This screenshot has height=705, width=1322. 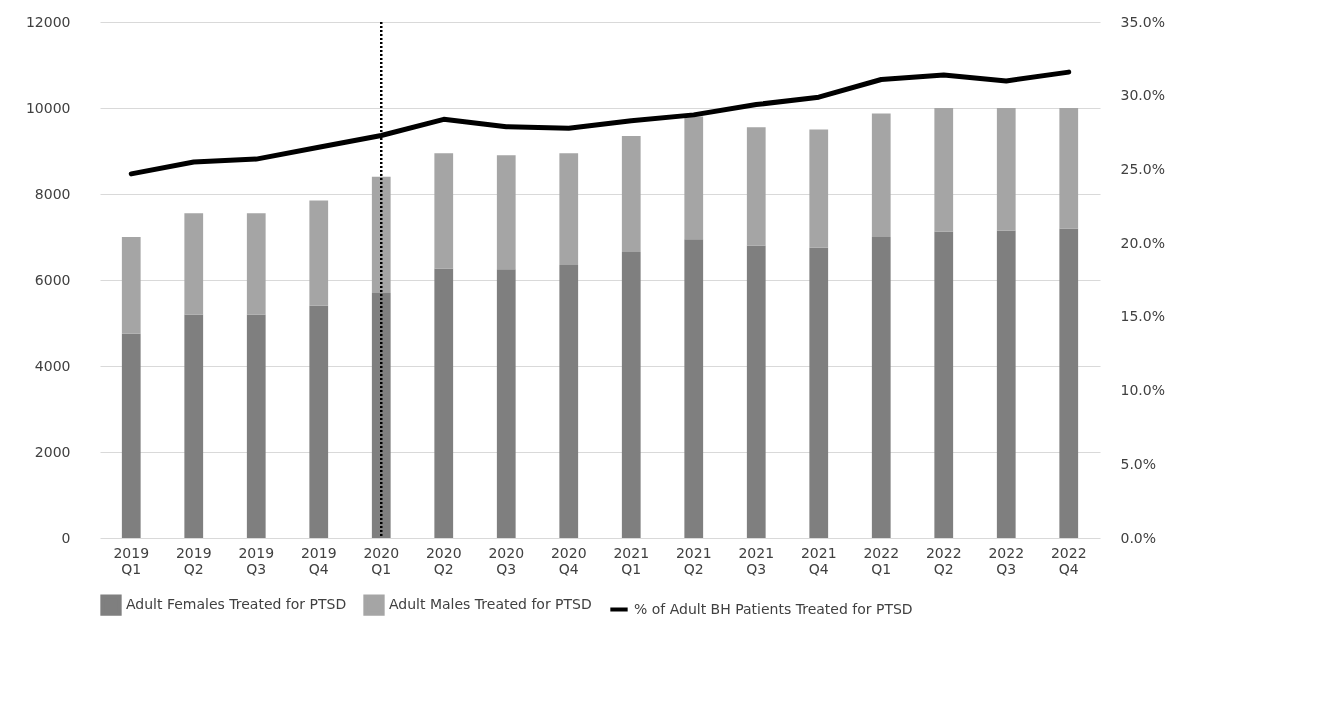 I want to click on x-tick-label: 2020 Q3, so click(x=506, y=560).